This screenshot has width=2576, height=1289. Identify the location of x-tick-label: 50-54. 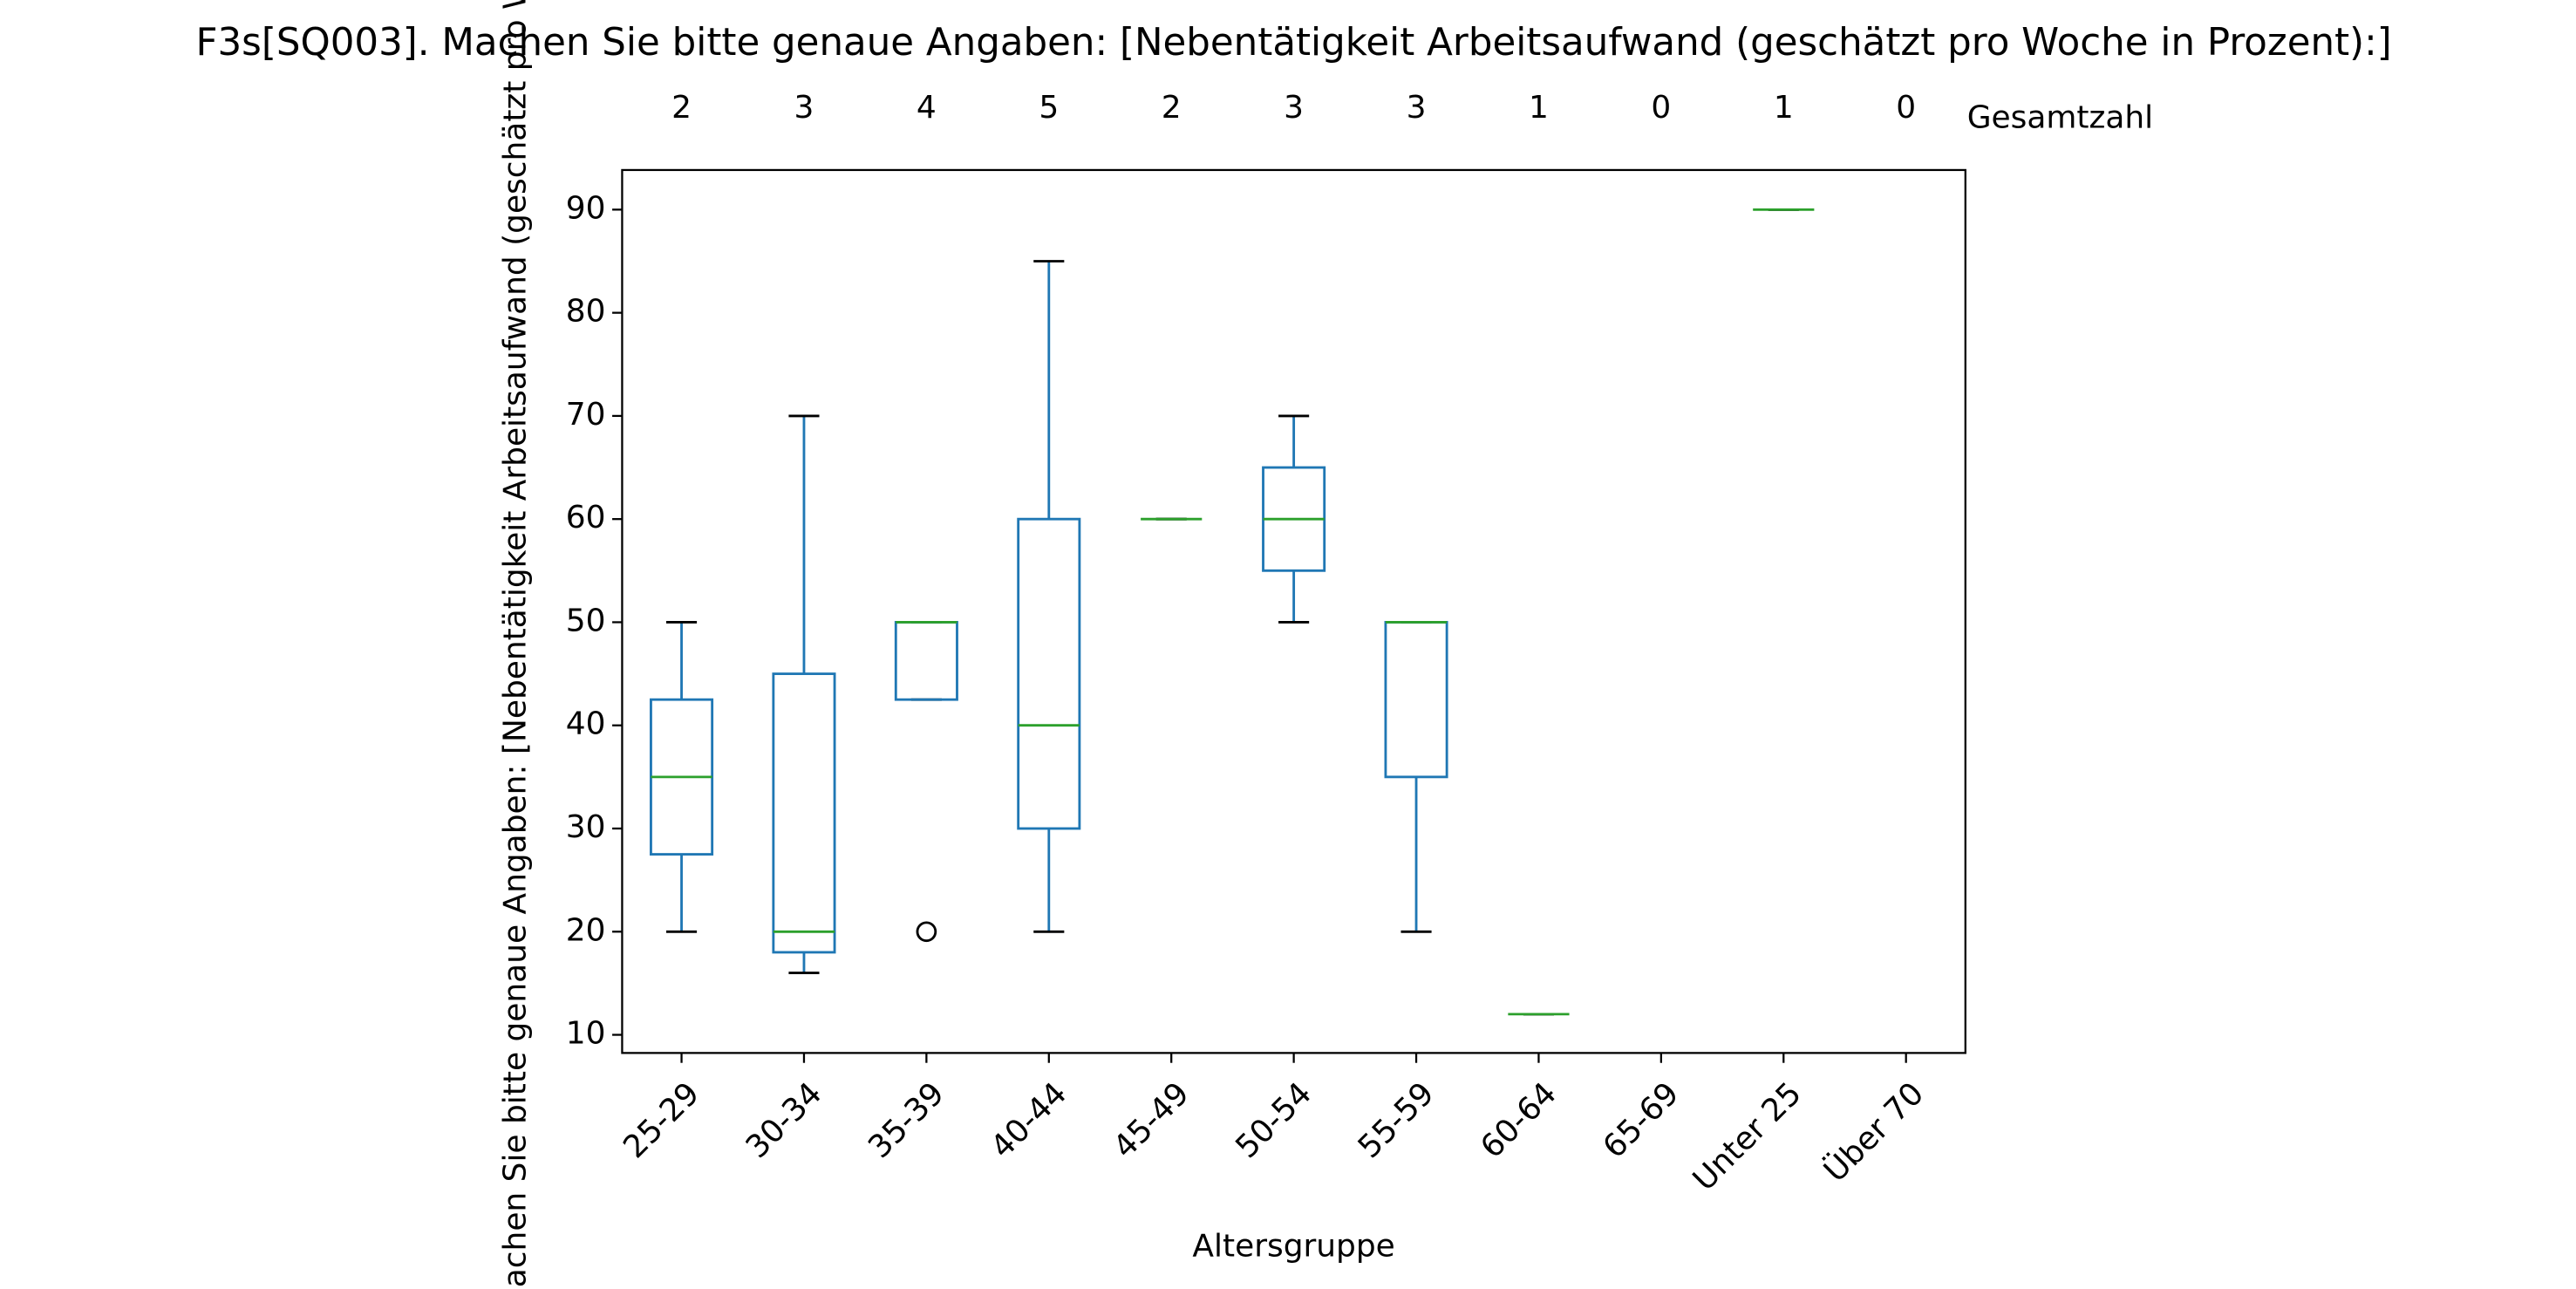
(1274, 1120).